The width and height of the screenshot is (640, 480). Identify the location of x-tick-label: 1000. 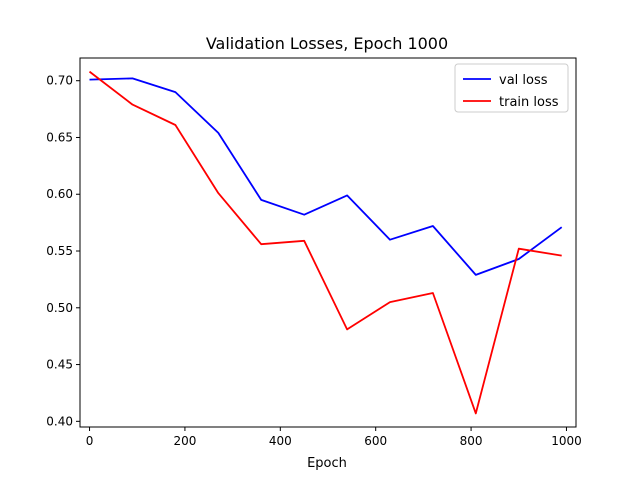
(566, 441).